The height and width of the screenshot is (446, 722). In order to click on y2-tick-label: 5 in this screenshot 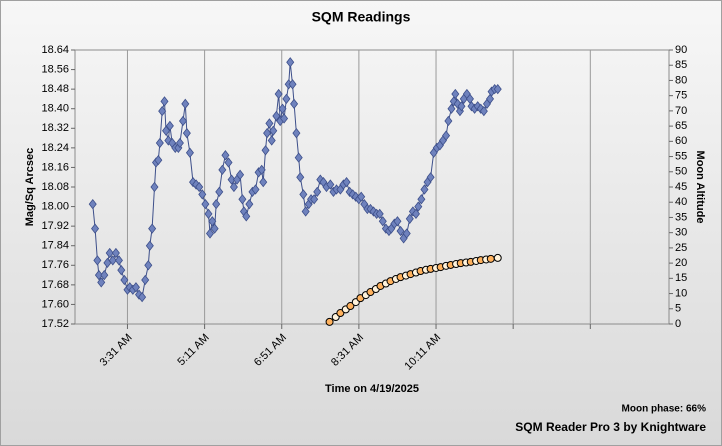, I will do `click(678, 309)`.